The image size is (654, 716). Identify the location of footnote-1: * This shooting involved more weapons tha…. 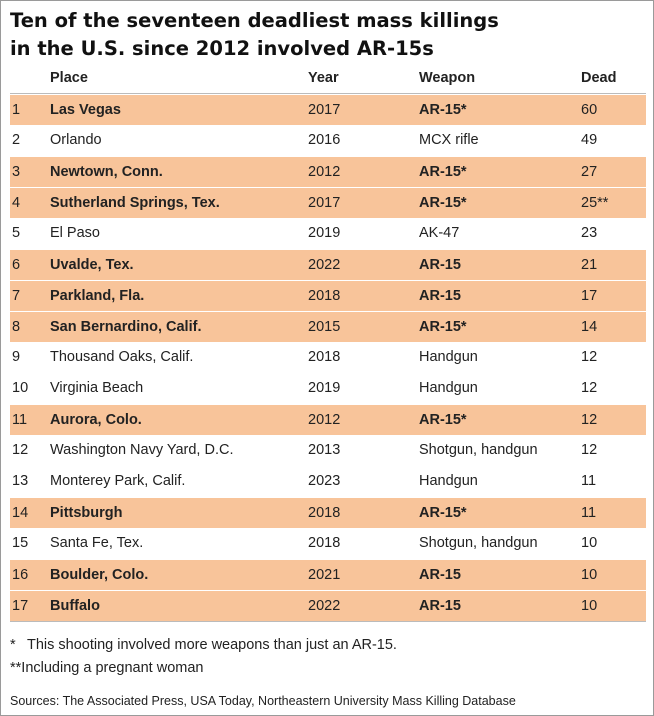
(203, 645).